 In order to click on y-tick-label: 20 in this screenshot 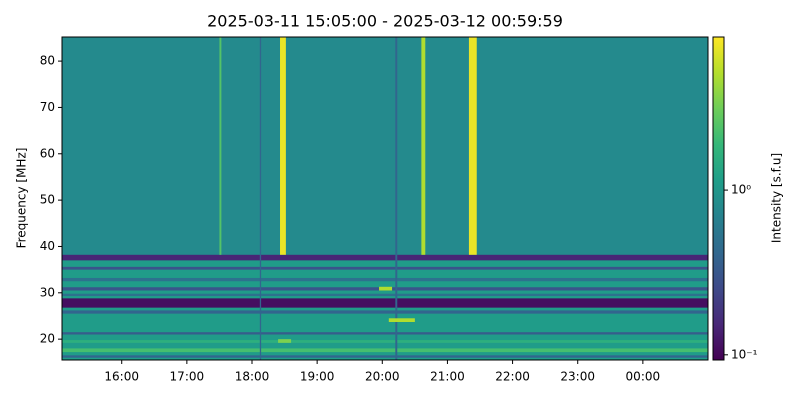, I will do `click(47, 339)`.